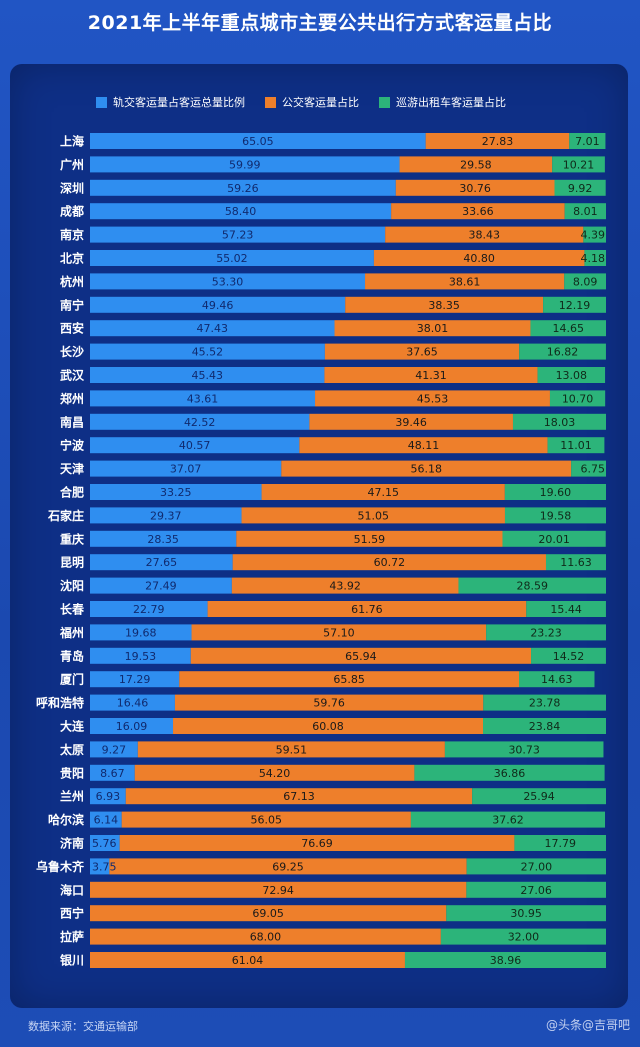 The width and height of the screenshot is (640, 1047). I want to click on data-label-taxi: 37.62, so click(508, 820).